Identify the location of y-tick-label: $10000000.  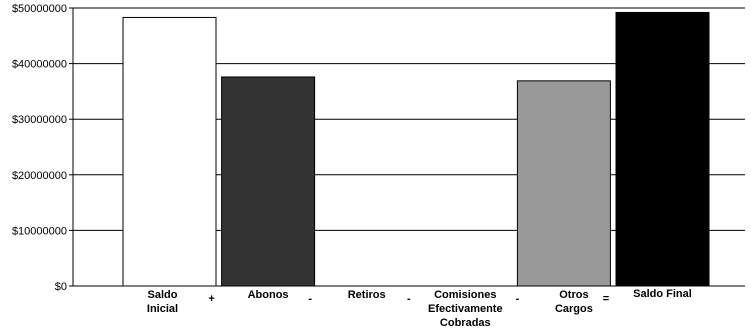
(39, 231).